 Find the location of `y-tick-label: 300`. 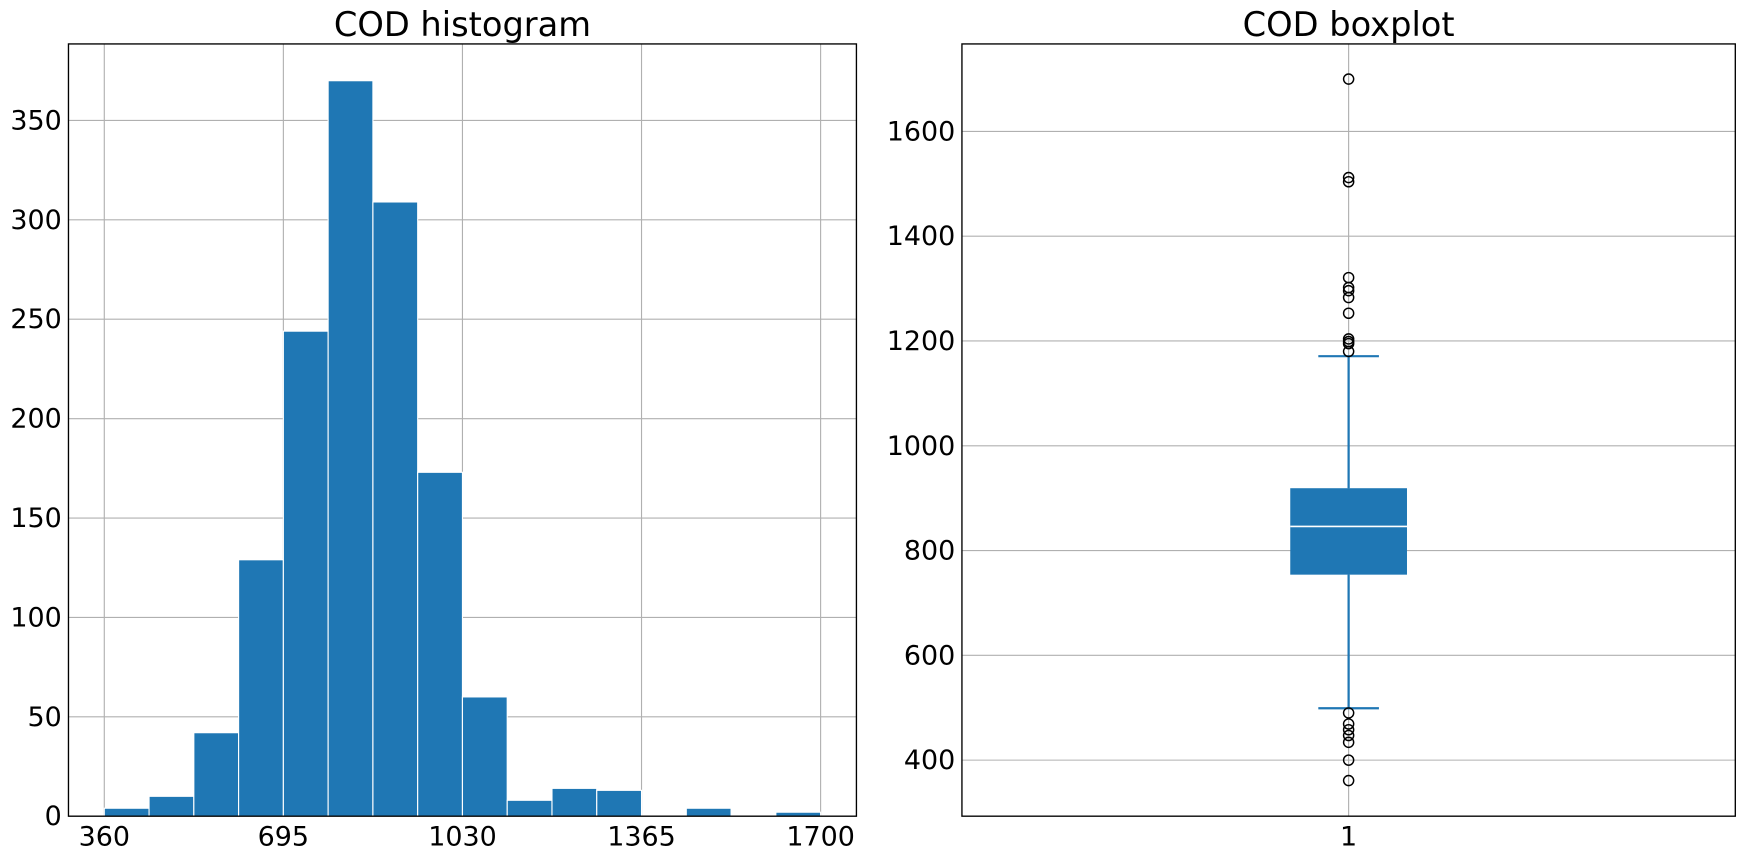

y-tick-label: 300 is located at coordinates (35, 220).